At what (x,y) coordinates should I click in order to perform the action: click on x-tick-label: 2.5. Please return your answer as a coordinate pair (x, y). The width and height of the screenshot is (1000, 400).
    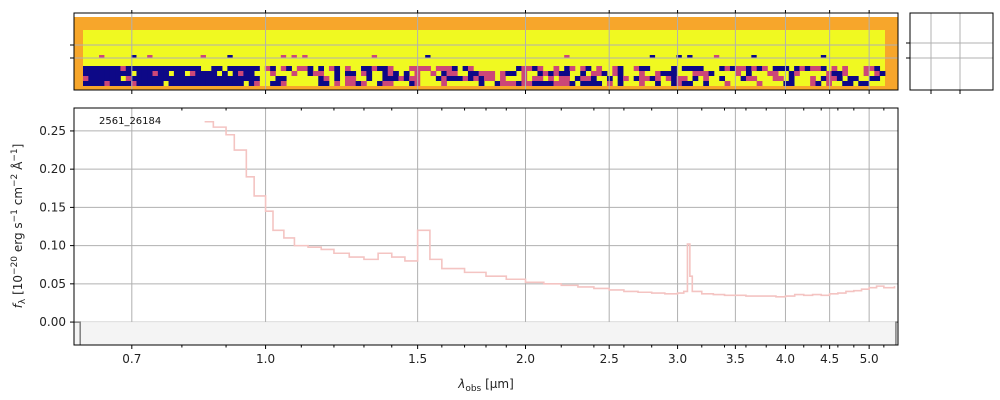
    Looking at the image, I should click on (609, 359).